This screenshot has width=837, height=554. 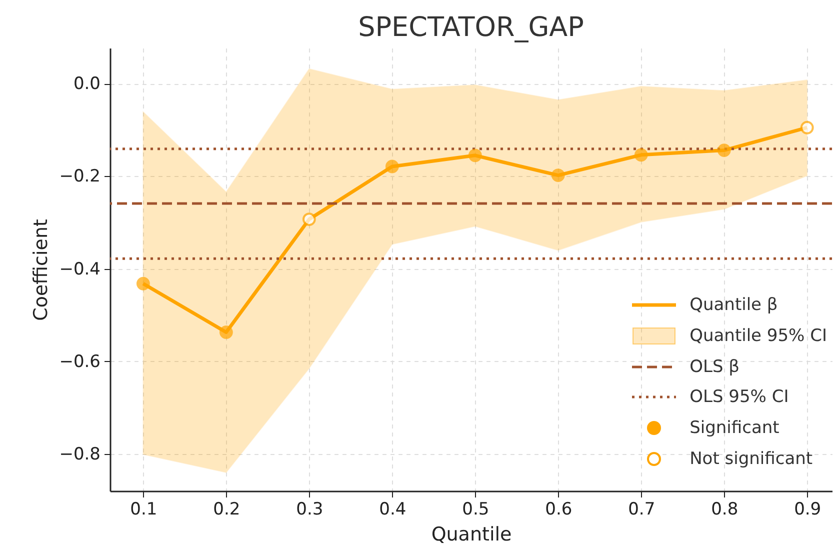 I want to click on legend-label: OLS β, so click(x=715, y=366).